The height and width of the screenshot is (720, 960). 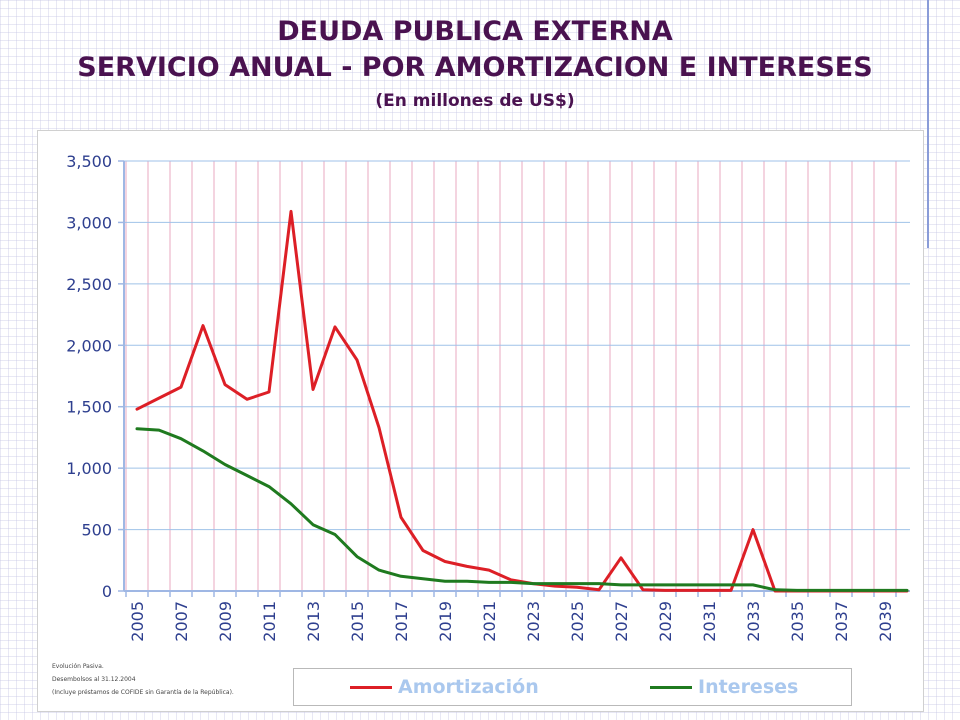 I want to click on y-tick-label: 2,500, so click(x=89, y=284).